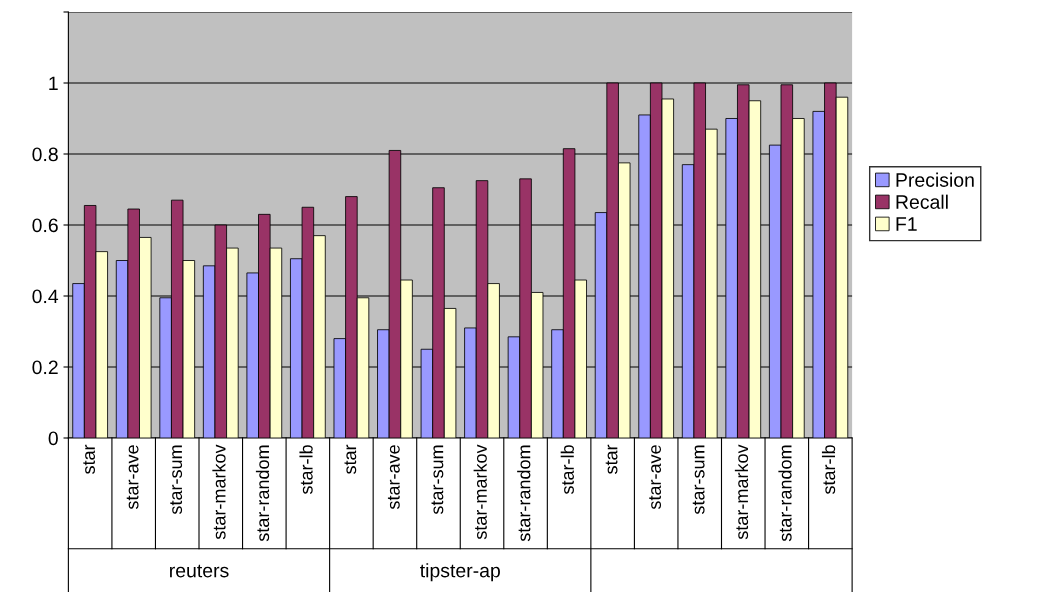  What do you see at coordinates (53, 438) in the screenshot?
I see `y-tick-label: 0` at bounding box center [53, 438].